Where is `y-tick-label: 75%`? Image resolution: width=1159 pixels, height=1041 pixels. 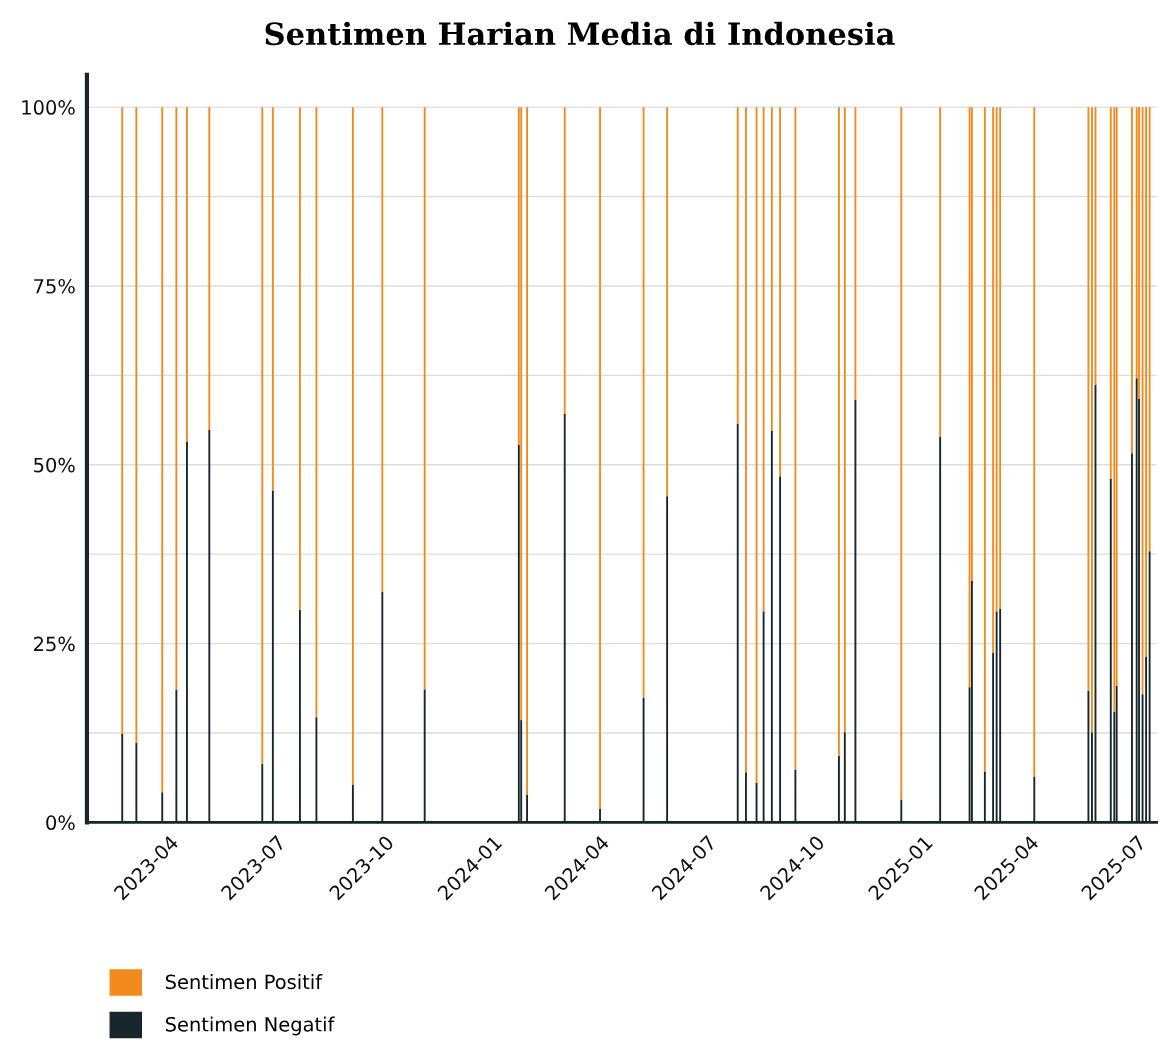
y-tick-label: 75% is located at coordinates (54, 286).